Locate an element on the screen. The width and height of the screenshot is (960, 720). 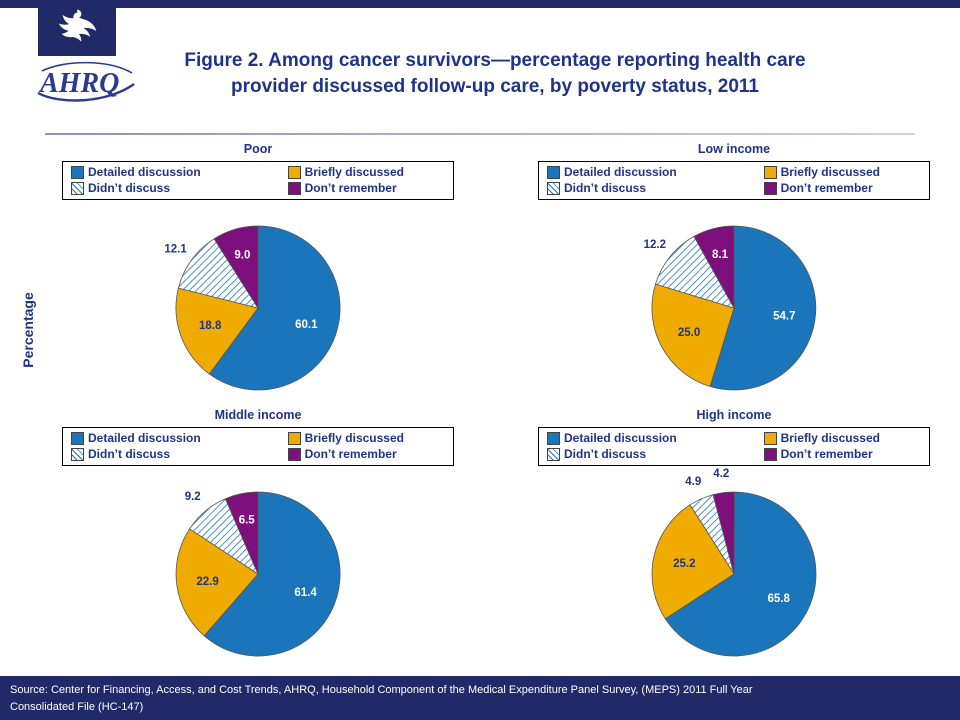
hhs-logo is located at coordinates (77, 28).